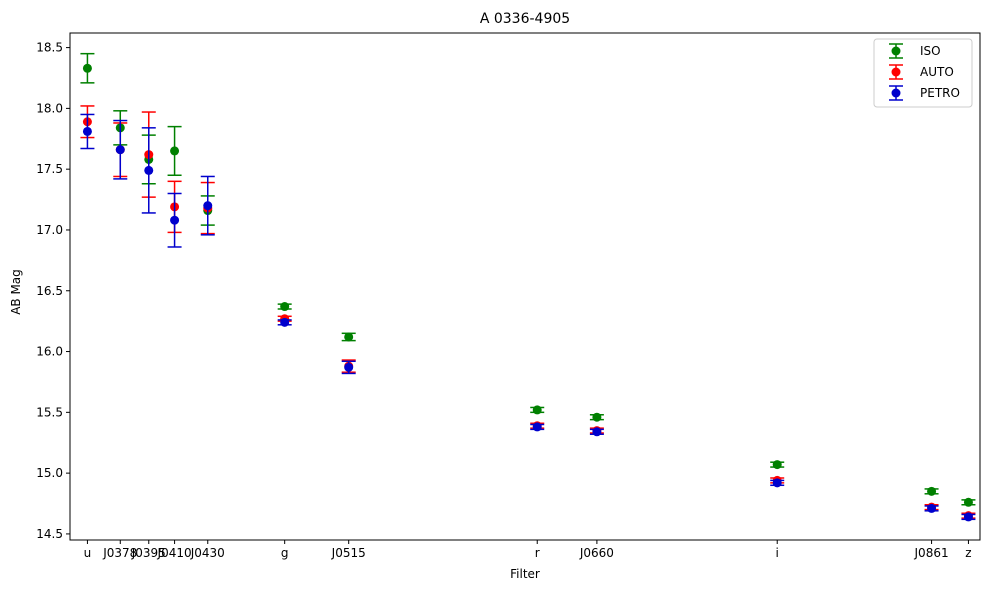 The width and height of the screenshot is (990, 594). I want to click on y-tick-label: 15.5, so click(49, 412).